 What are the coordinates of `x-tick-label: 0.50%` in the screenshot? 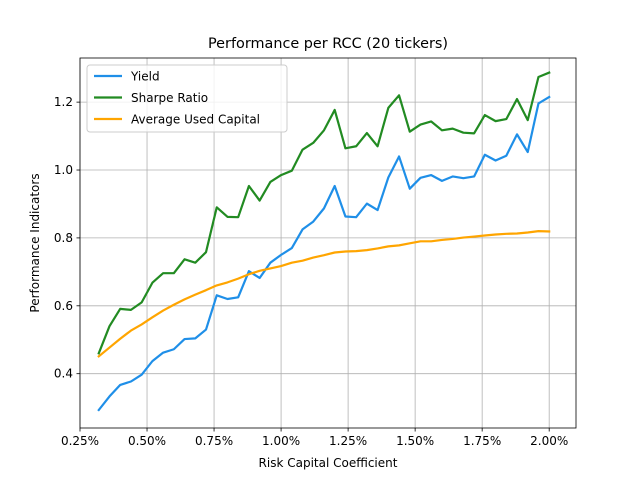 It's located at (147, 441).